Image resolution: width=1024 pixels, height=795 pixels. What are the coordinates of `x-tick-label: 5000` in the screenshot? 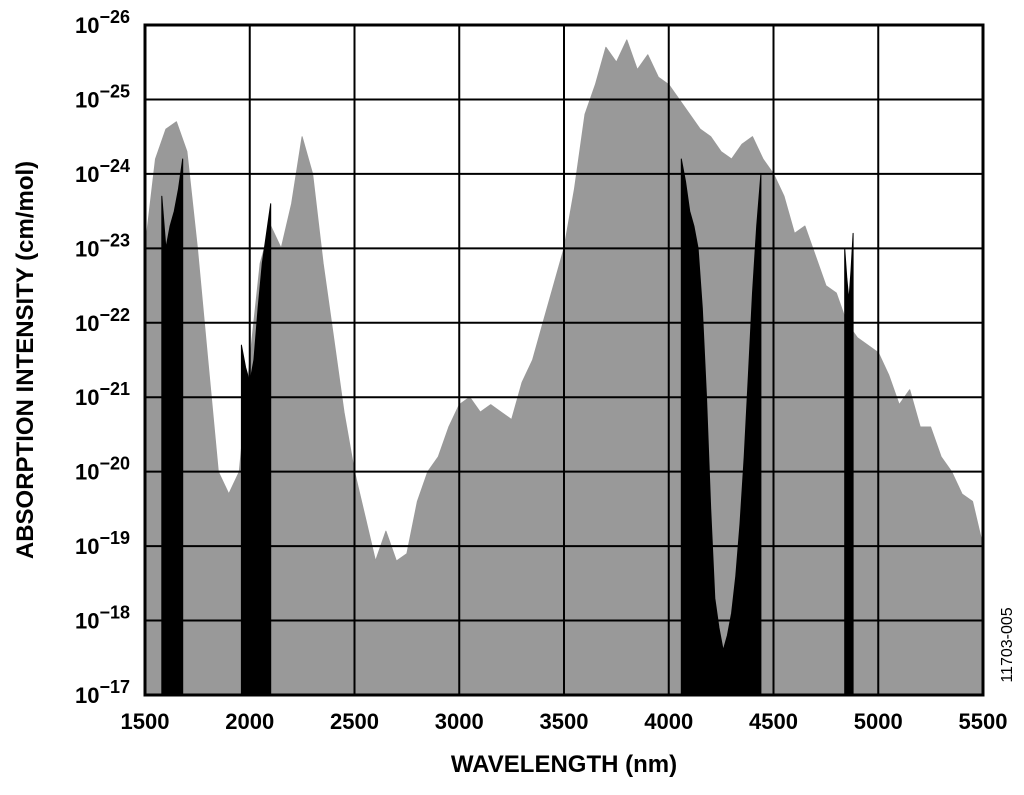 It's located at (878, 721).